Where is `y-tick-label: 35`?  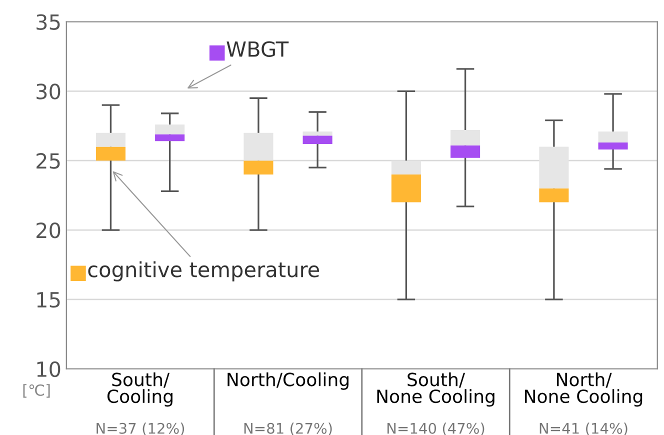
y-tick-label: 35 is located at coordinates (48, 22).